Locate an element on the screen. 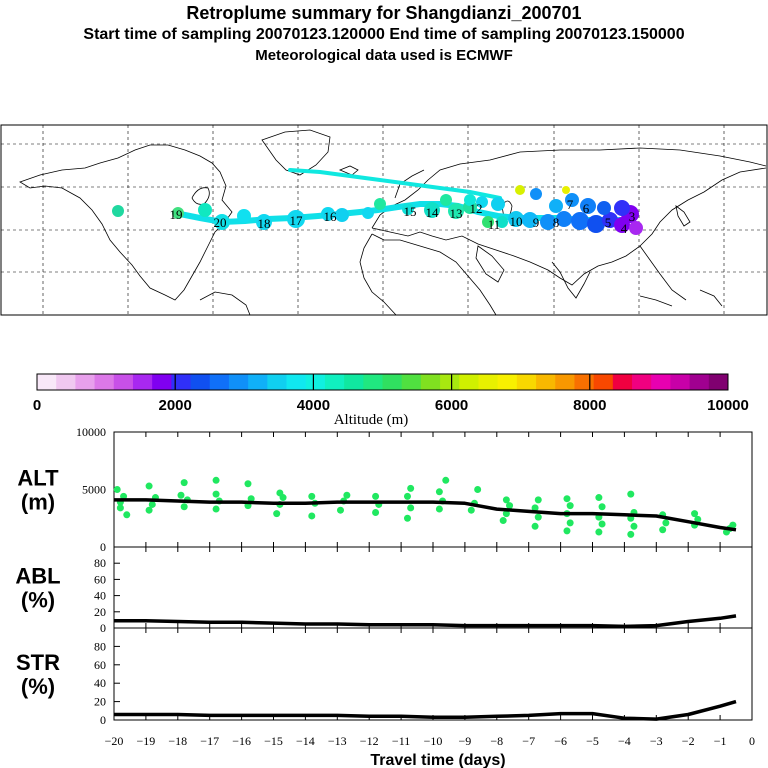  x-tick-label: −1 is located at coordinates (720, 741).